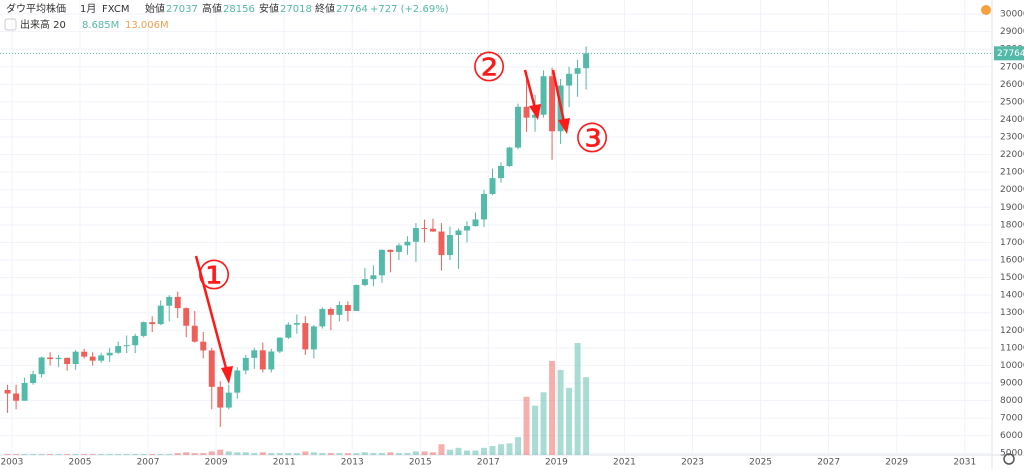  Describe the element at coordinates (148, 463) in the screenshot. I see `x-tick-label: 2007` at that location.